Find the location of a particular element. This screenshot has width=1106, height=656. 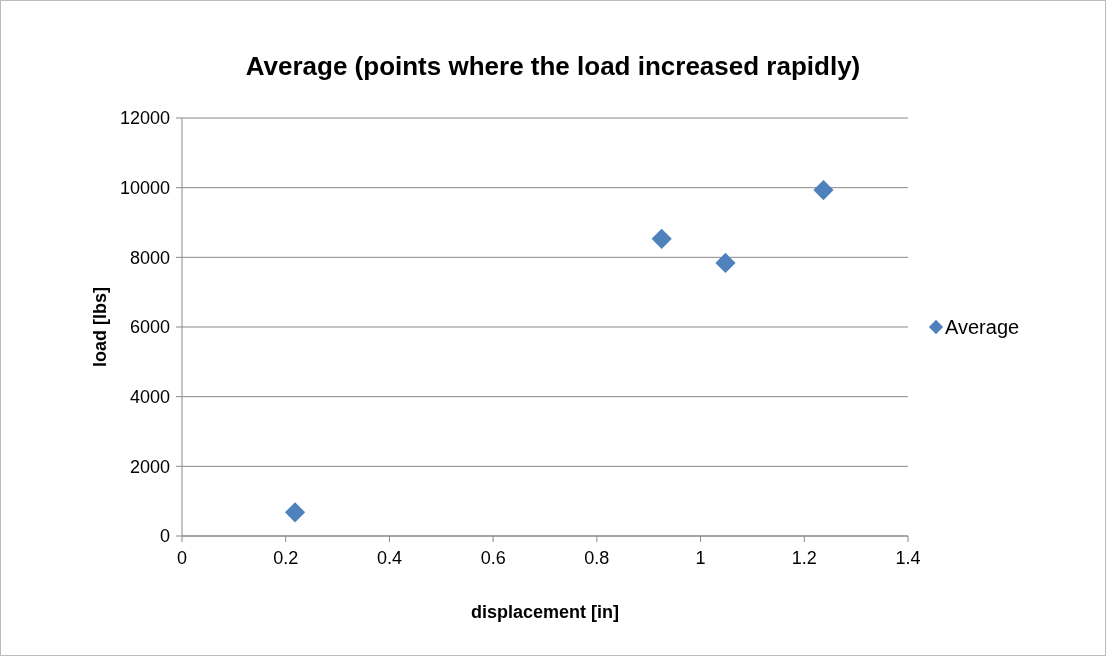

x-tick-label: 0 is located at coordinates (182, 558).